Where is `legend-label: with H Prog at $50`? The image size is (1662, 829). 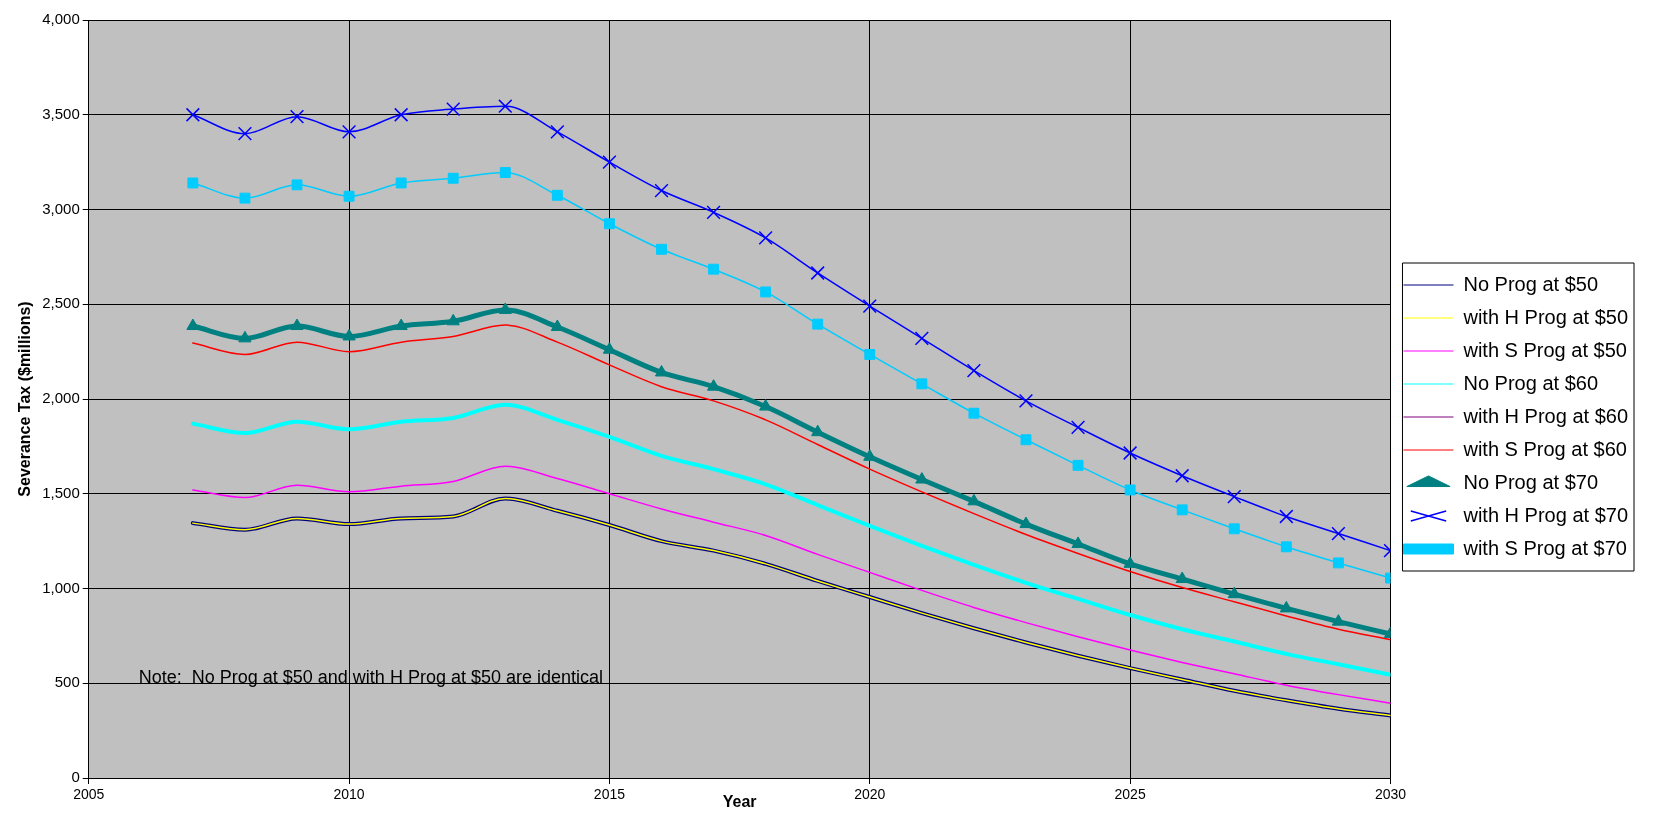
legend-label: with H Prog at $50 is located at coordinates (1545, 316).